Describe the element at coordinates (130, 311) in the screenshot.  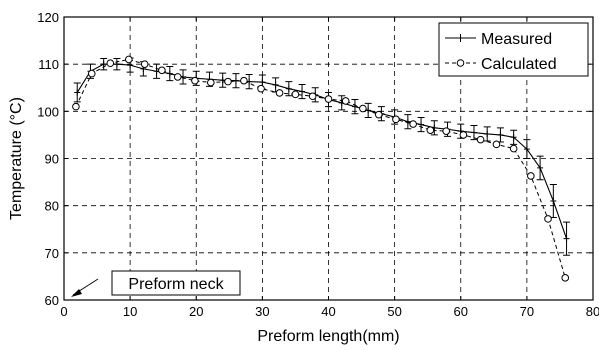
I see `x-tick-label: 10` at that location.